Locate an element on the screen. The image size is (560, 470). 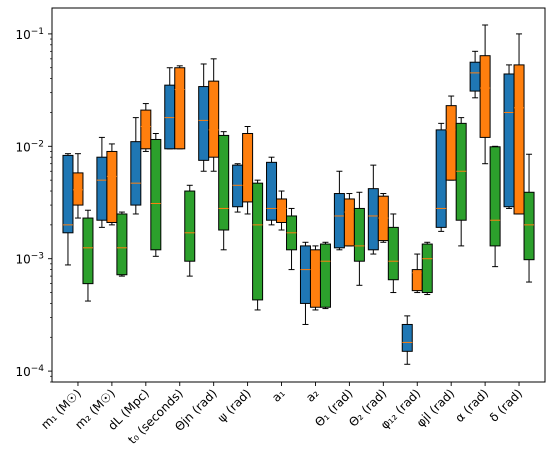
x-tick-label: a₂ is located at coordinates (312, 395).